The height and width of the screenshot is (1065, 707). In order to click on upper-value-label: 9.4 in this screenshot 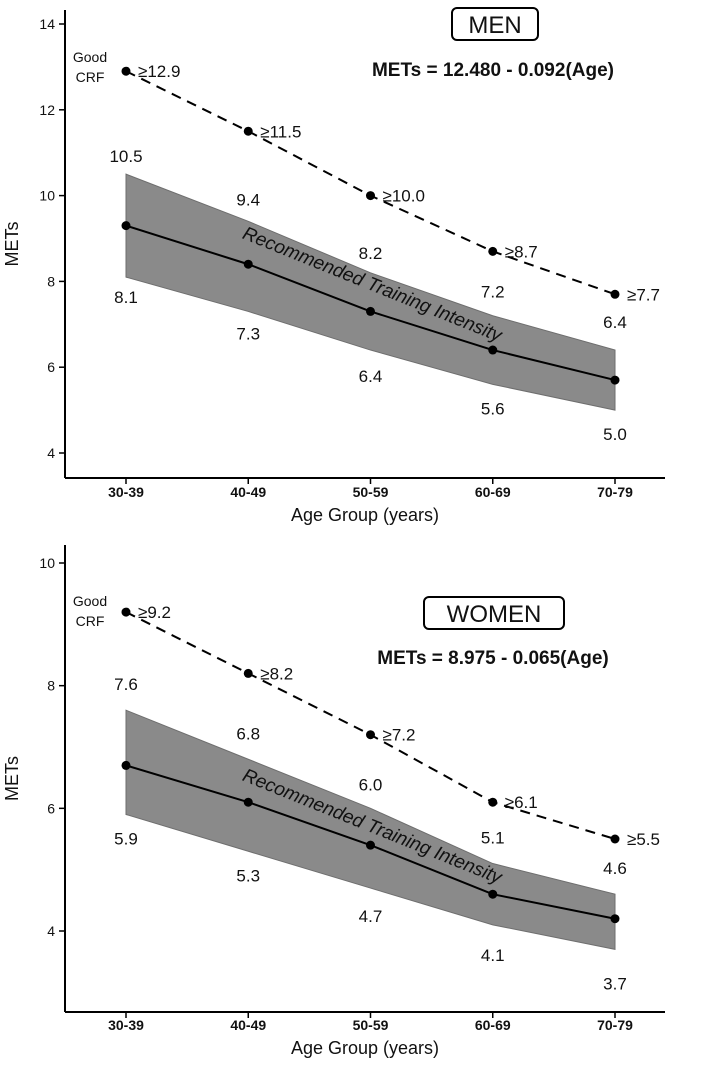, I will do `click(248, 199)`.